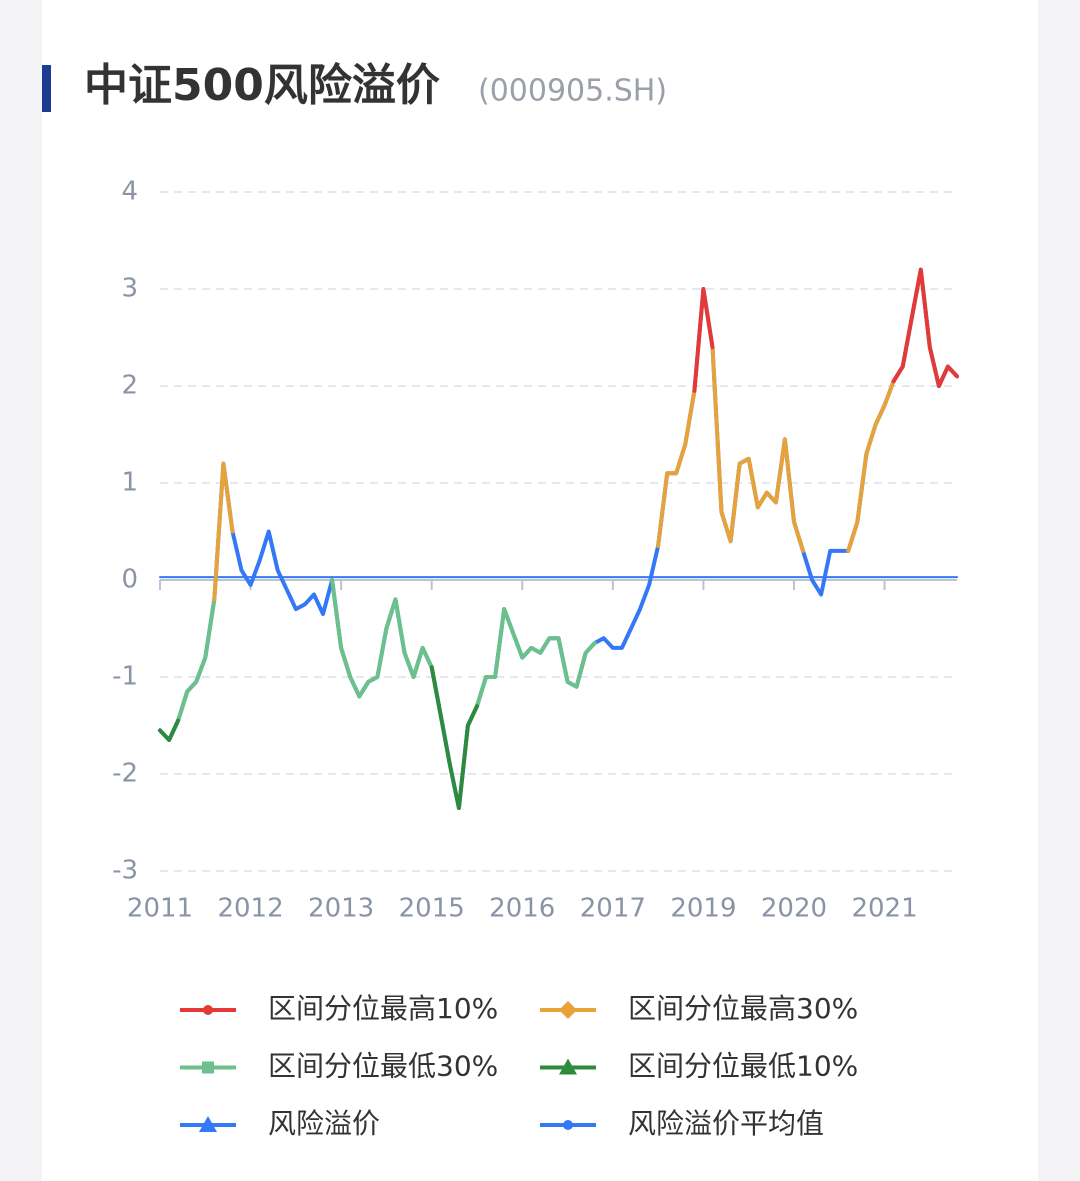 The height and width of the screenshot is (1181, 1080). Describe the element at coordinates (743, 1066) in the screenshot. I see `legend-label: 区间分位最低10%` at that location.